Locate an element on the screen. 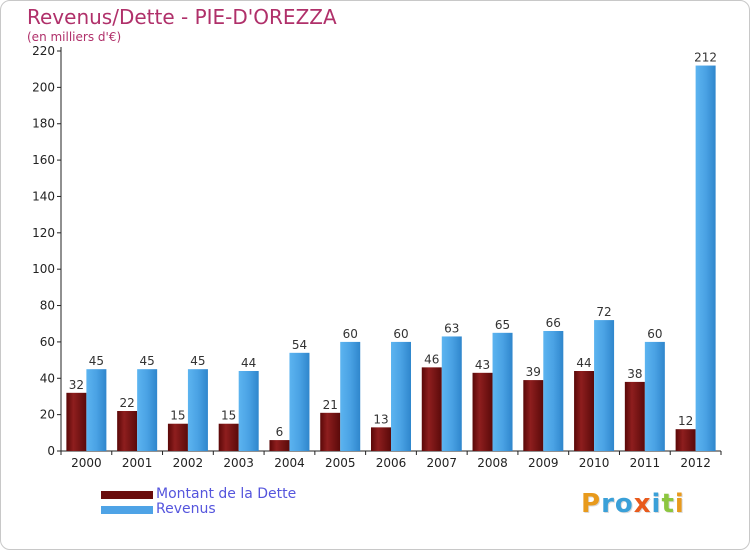  data-label-revenue: 212 is located at coordinates (705, 58).